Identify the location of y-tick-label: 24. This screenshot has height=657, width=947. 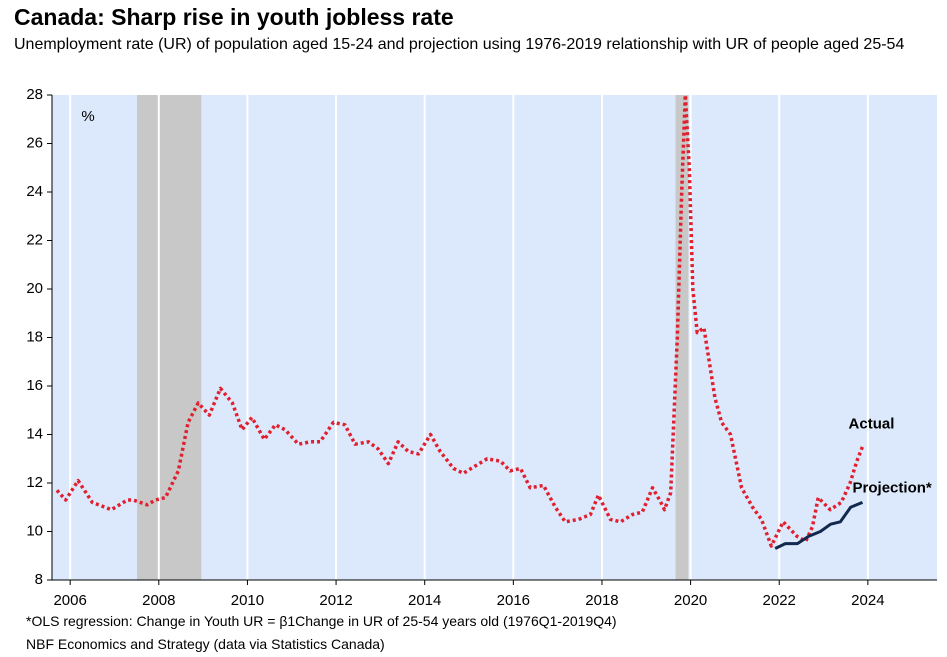
(34, 191).